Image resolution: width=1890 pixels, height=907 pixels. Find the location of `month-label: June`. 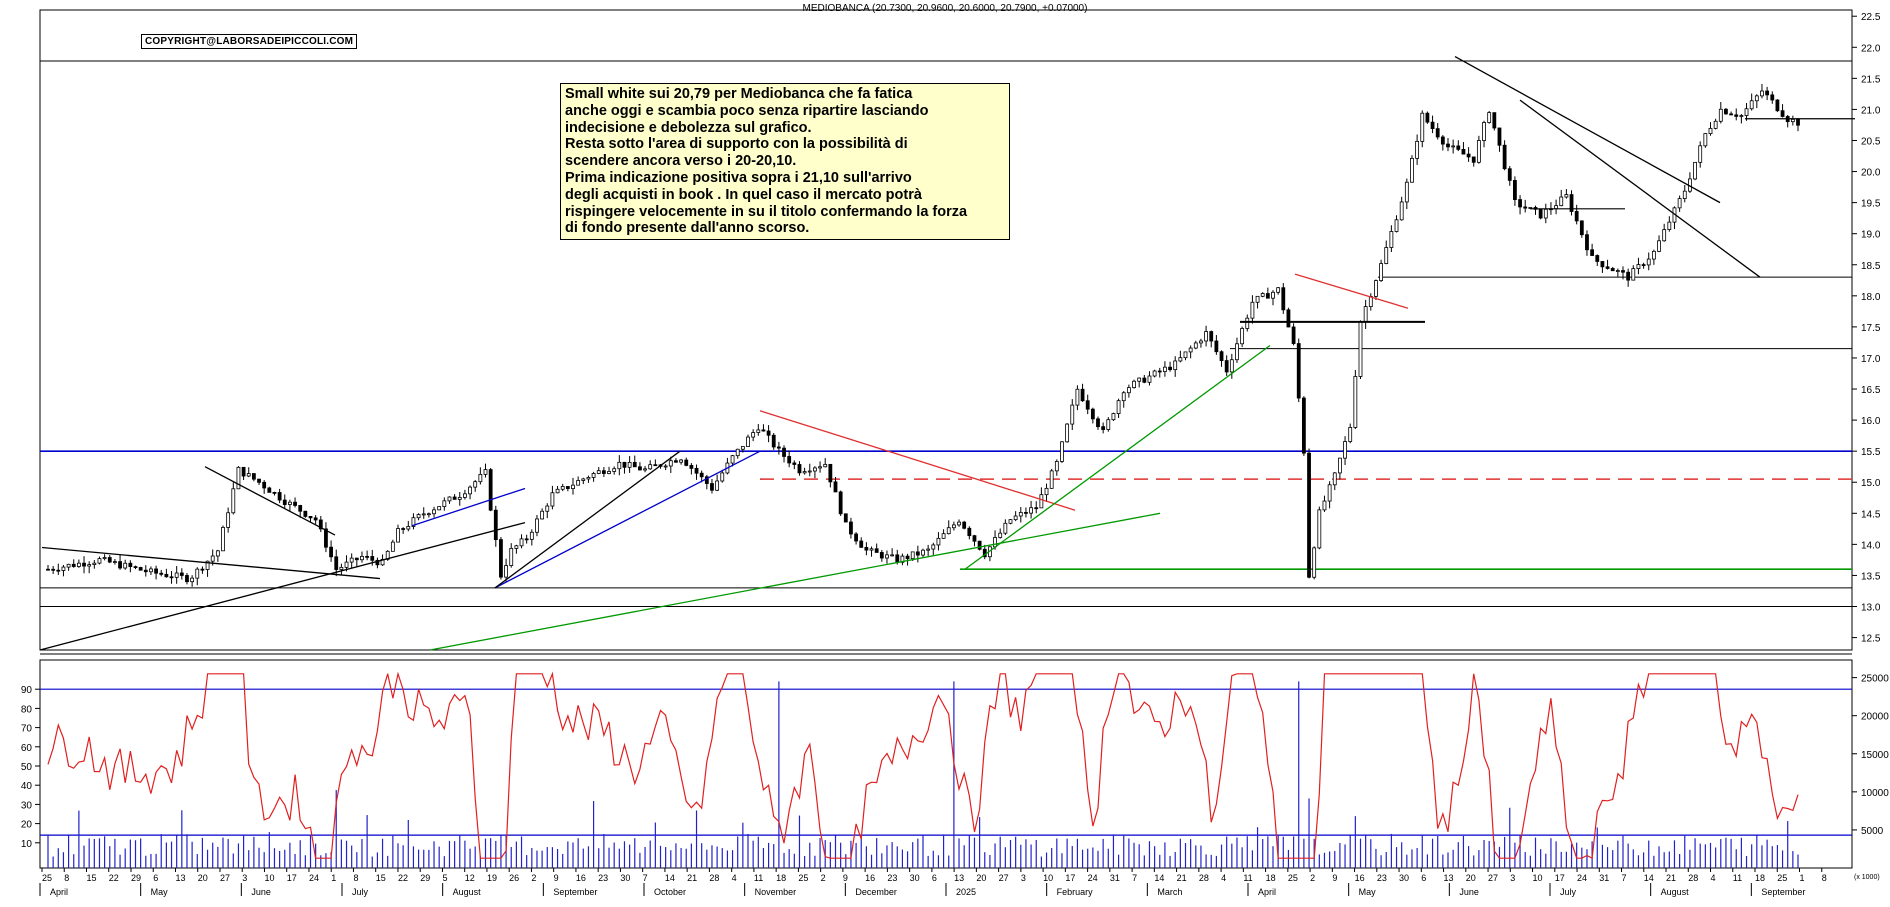

month-label: June is located at coordinates (261, 892).